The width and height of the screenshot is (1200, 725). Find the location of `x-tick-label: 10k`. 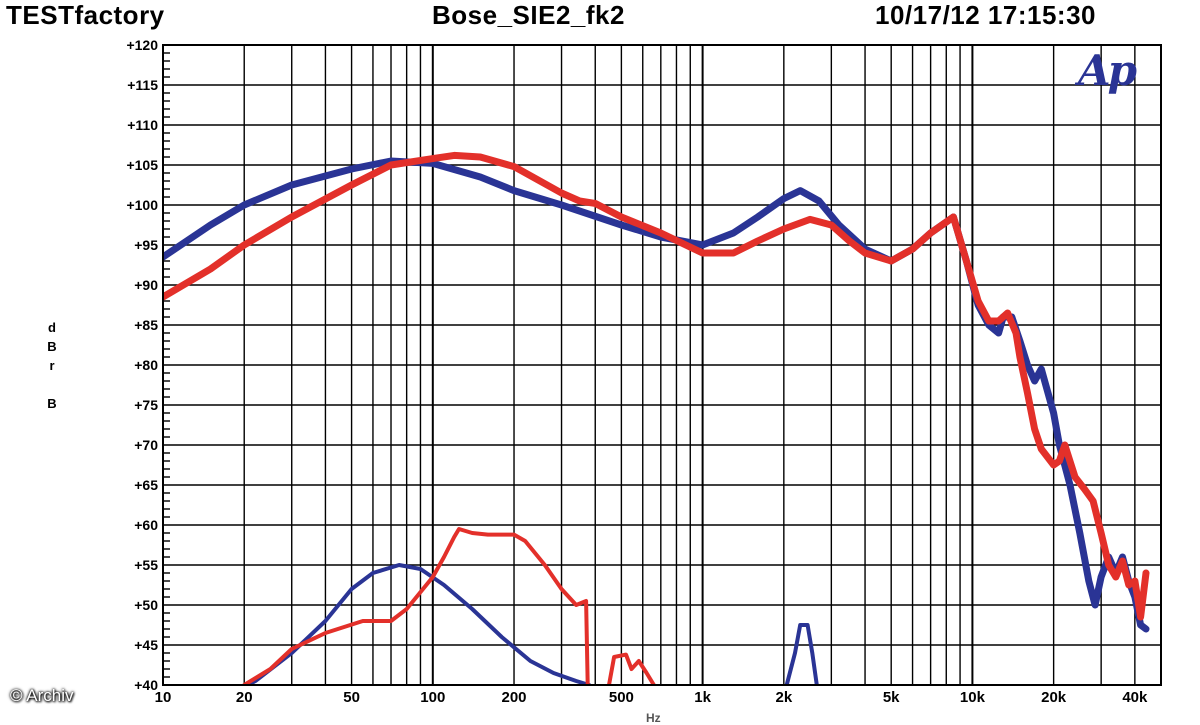

x-tick-label: 10k is located at coordinates (973, 697).